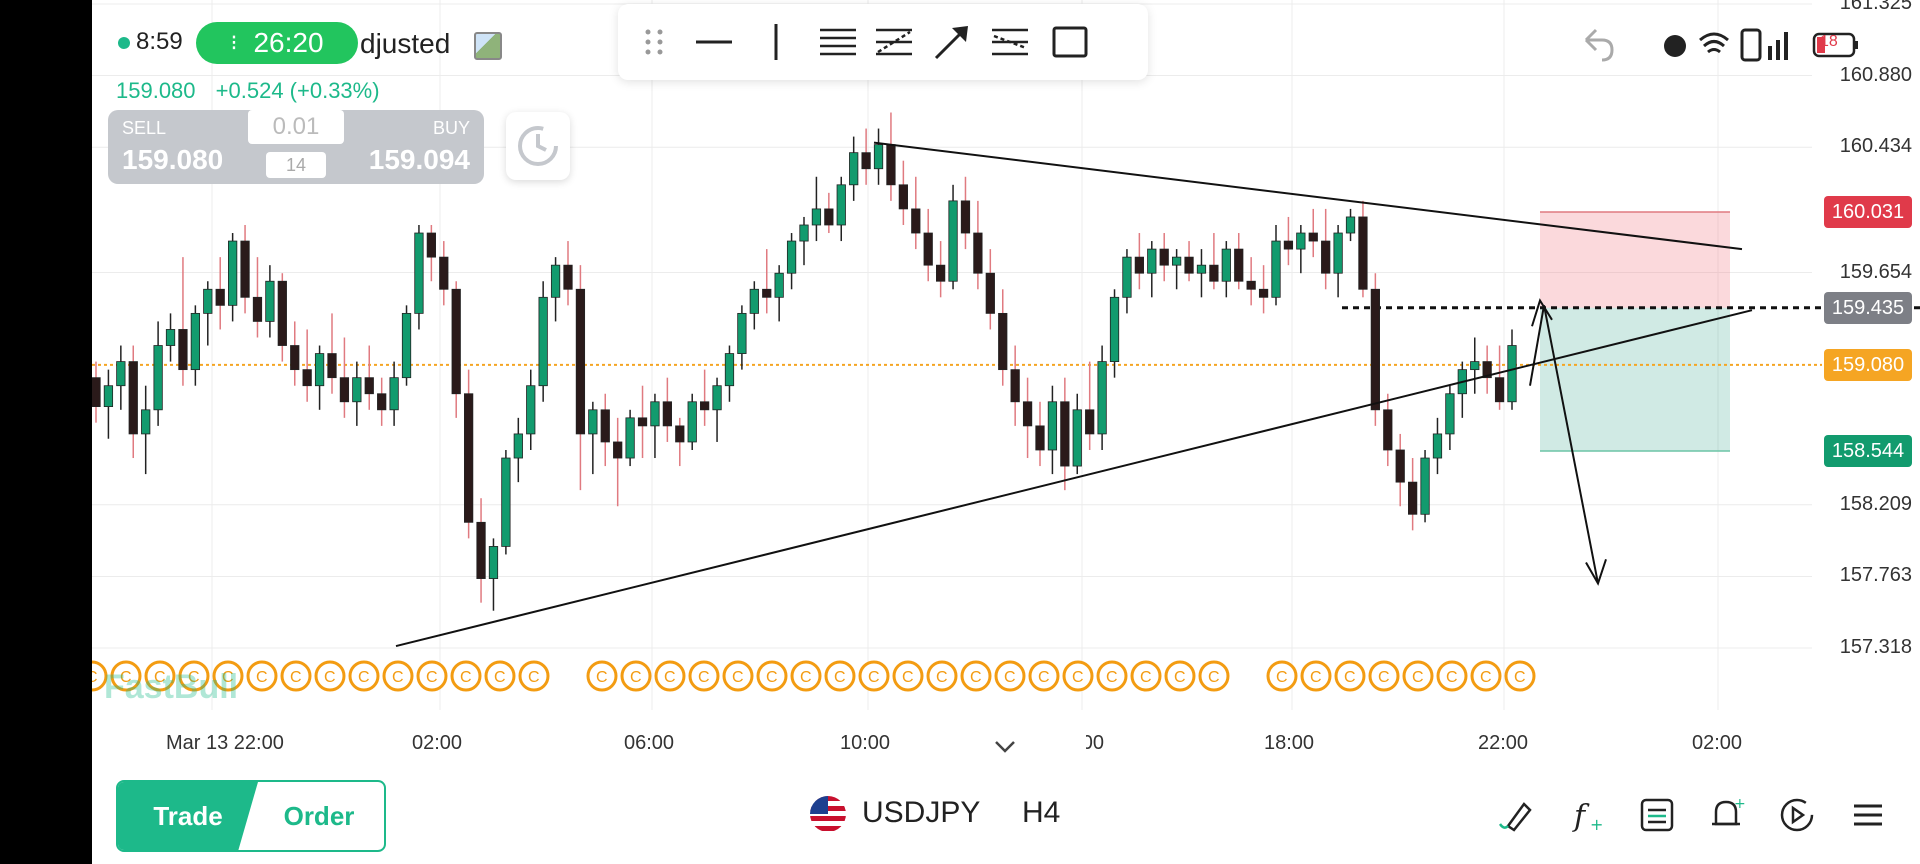  Describe the element at coordinates (1005, 747) in the screenshot. I see `collapse-panel-button` at that location.